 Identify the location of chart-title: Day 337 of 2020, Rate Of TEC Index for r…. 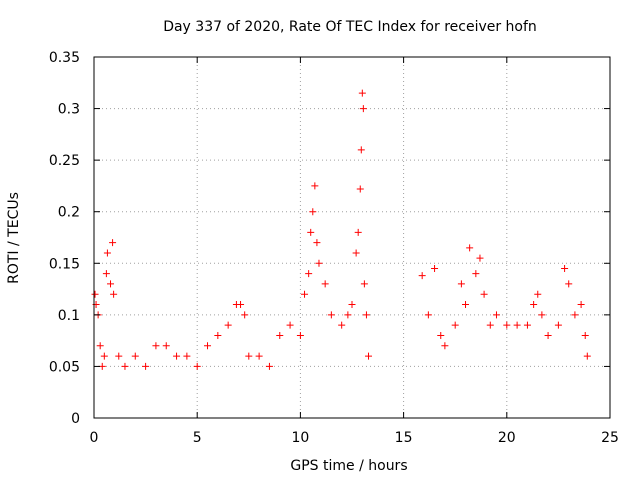
(350, 27).